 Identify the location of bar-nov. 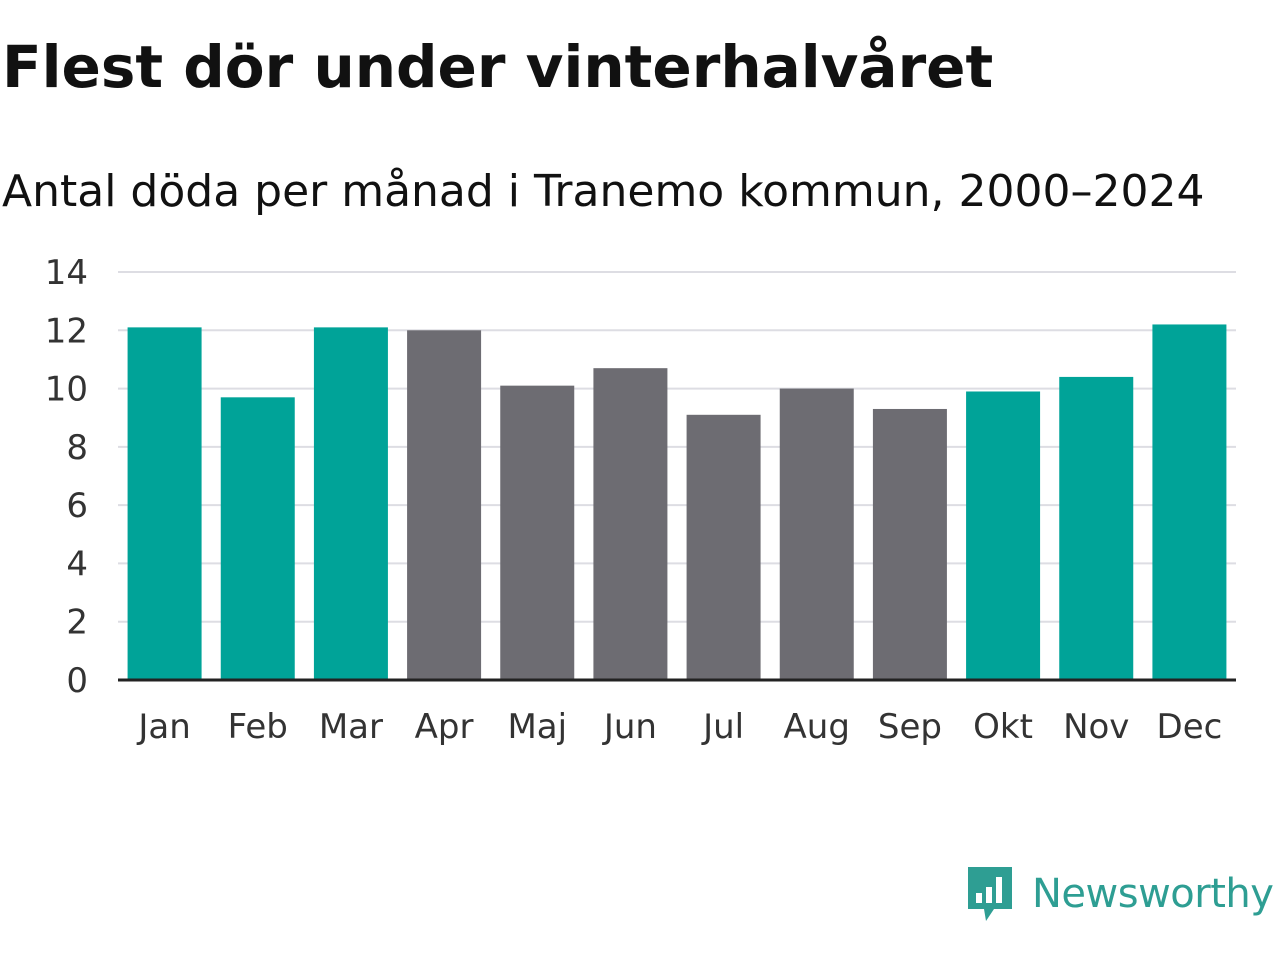
(1096, 528).